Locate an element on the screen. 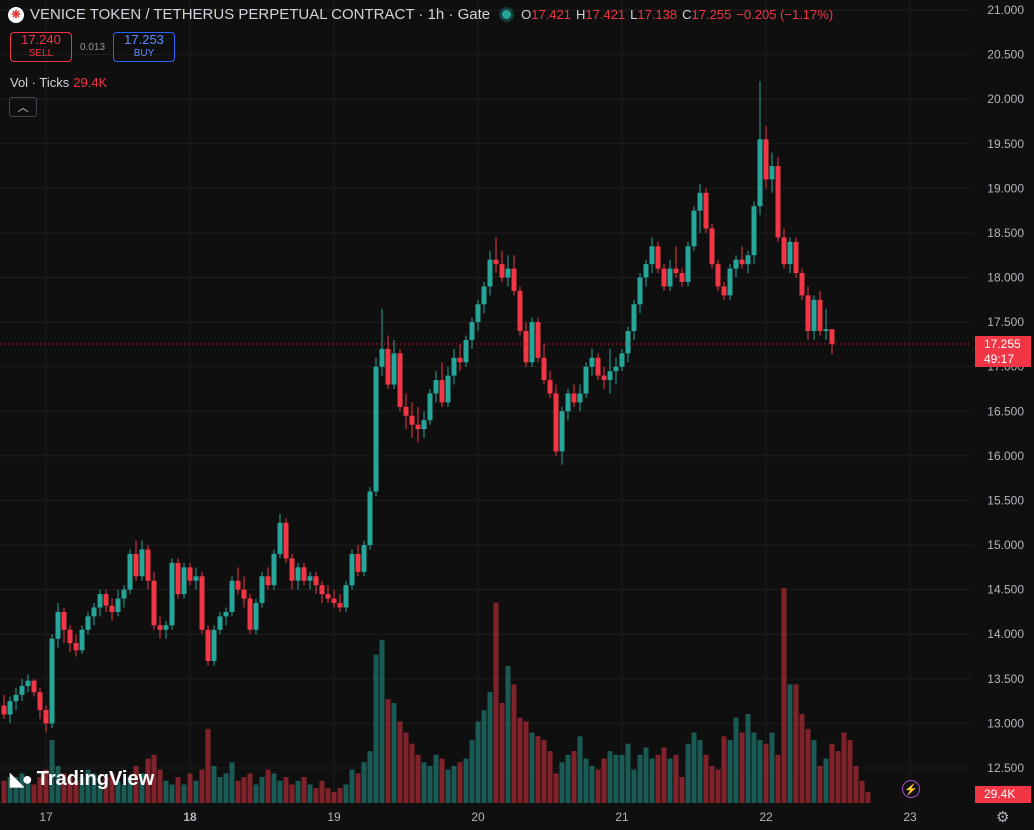  lightning-icon: ⚡ is located at coordinates (911, 789).